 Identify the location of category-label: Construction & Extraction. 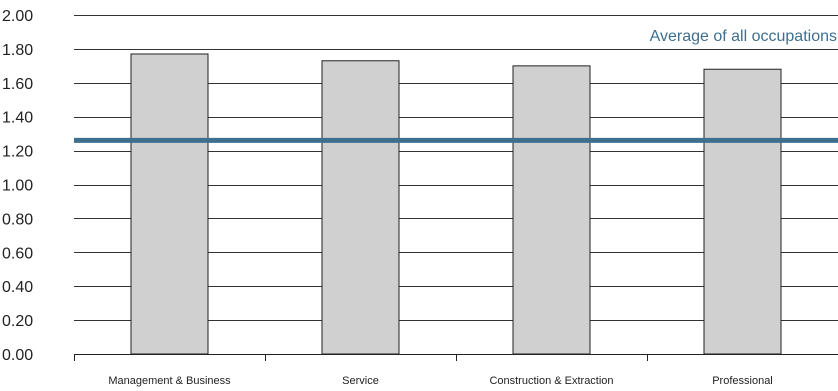
(551, 381).